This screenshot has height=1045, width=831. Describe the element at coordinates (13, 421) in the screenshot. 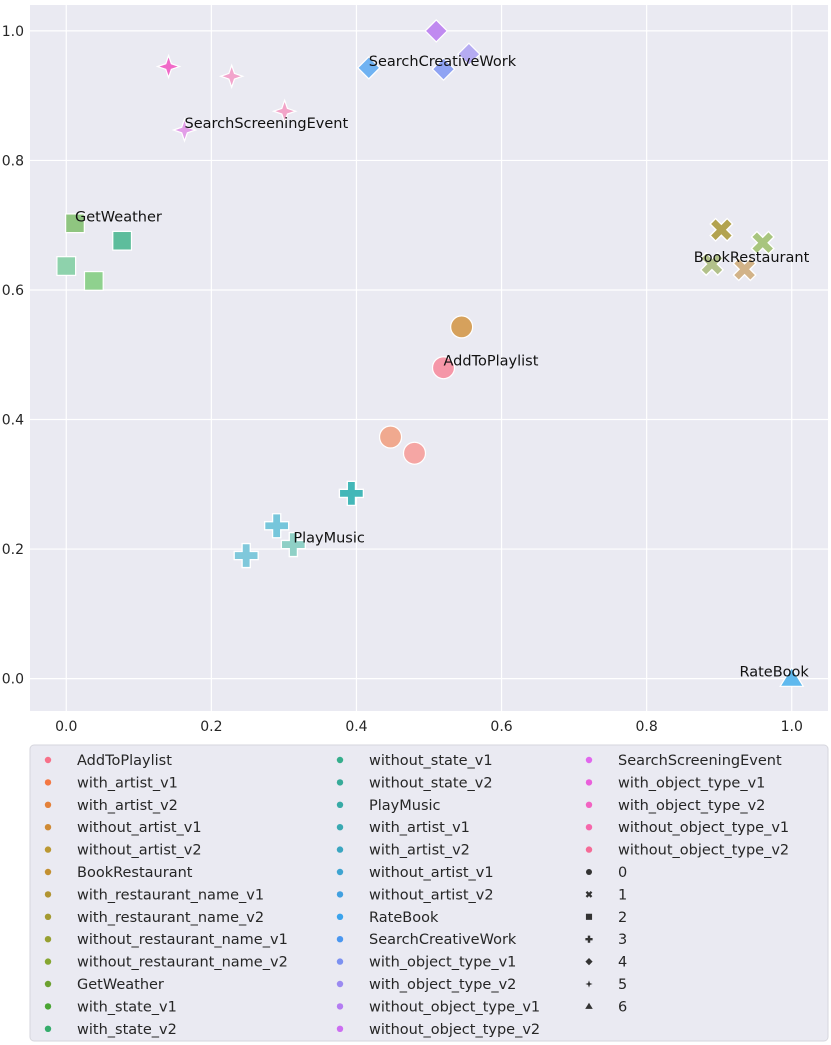

I see `y-tick-label: 0.4` at that location.